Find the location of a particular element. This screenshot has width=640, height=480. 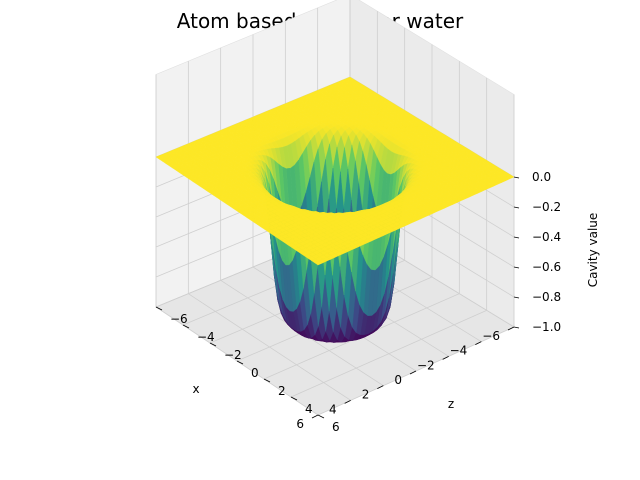

z-tick-label: 4 is located at coordinates (309, 409).